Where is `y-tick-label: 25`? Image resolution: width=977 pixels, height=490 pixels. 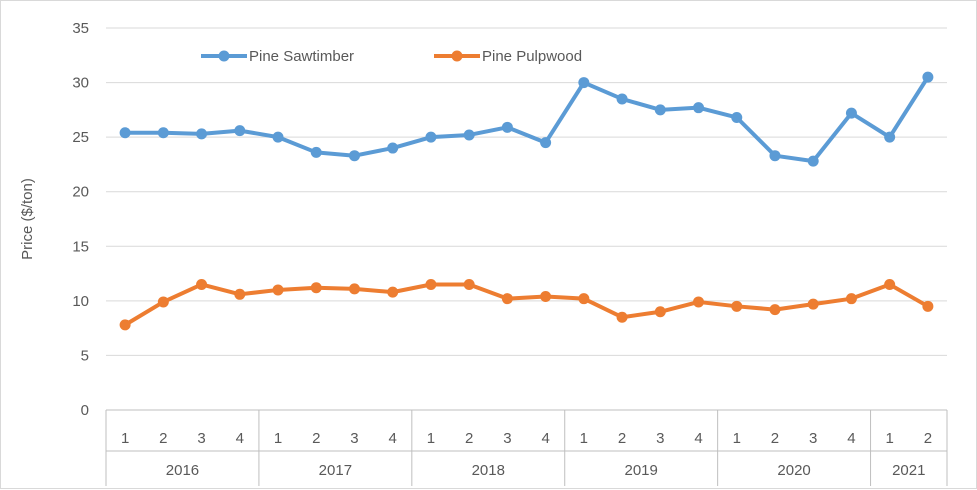 y-tick-label: 25 is located at coordinates (80, 137).